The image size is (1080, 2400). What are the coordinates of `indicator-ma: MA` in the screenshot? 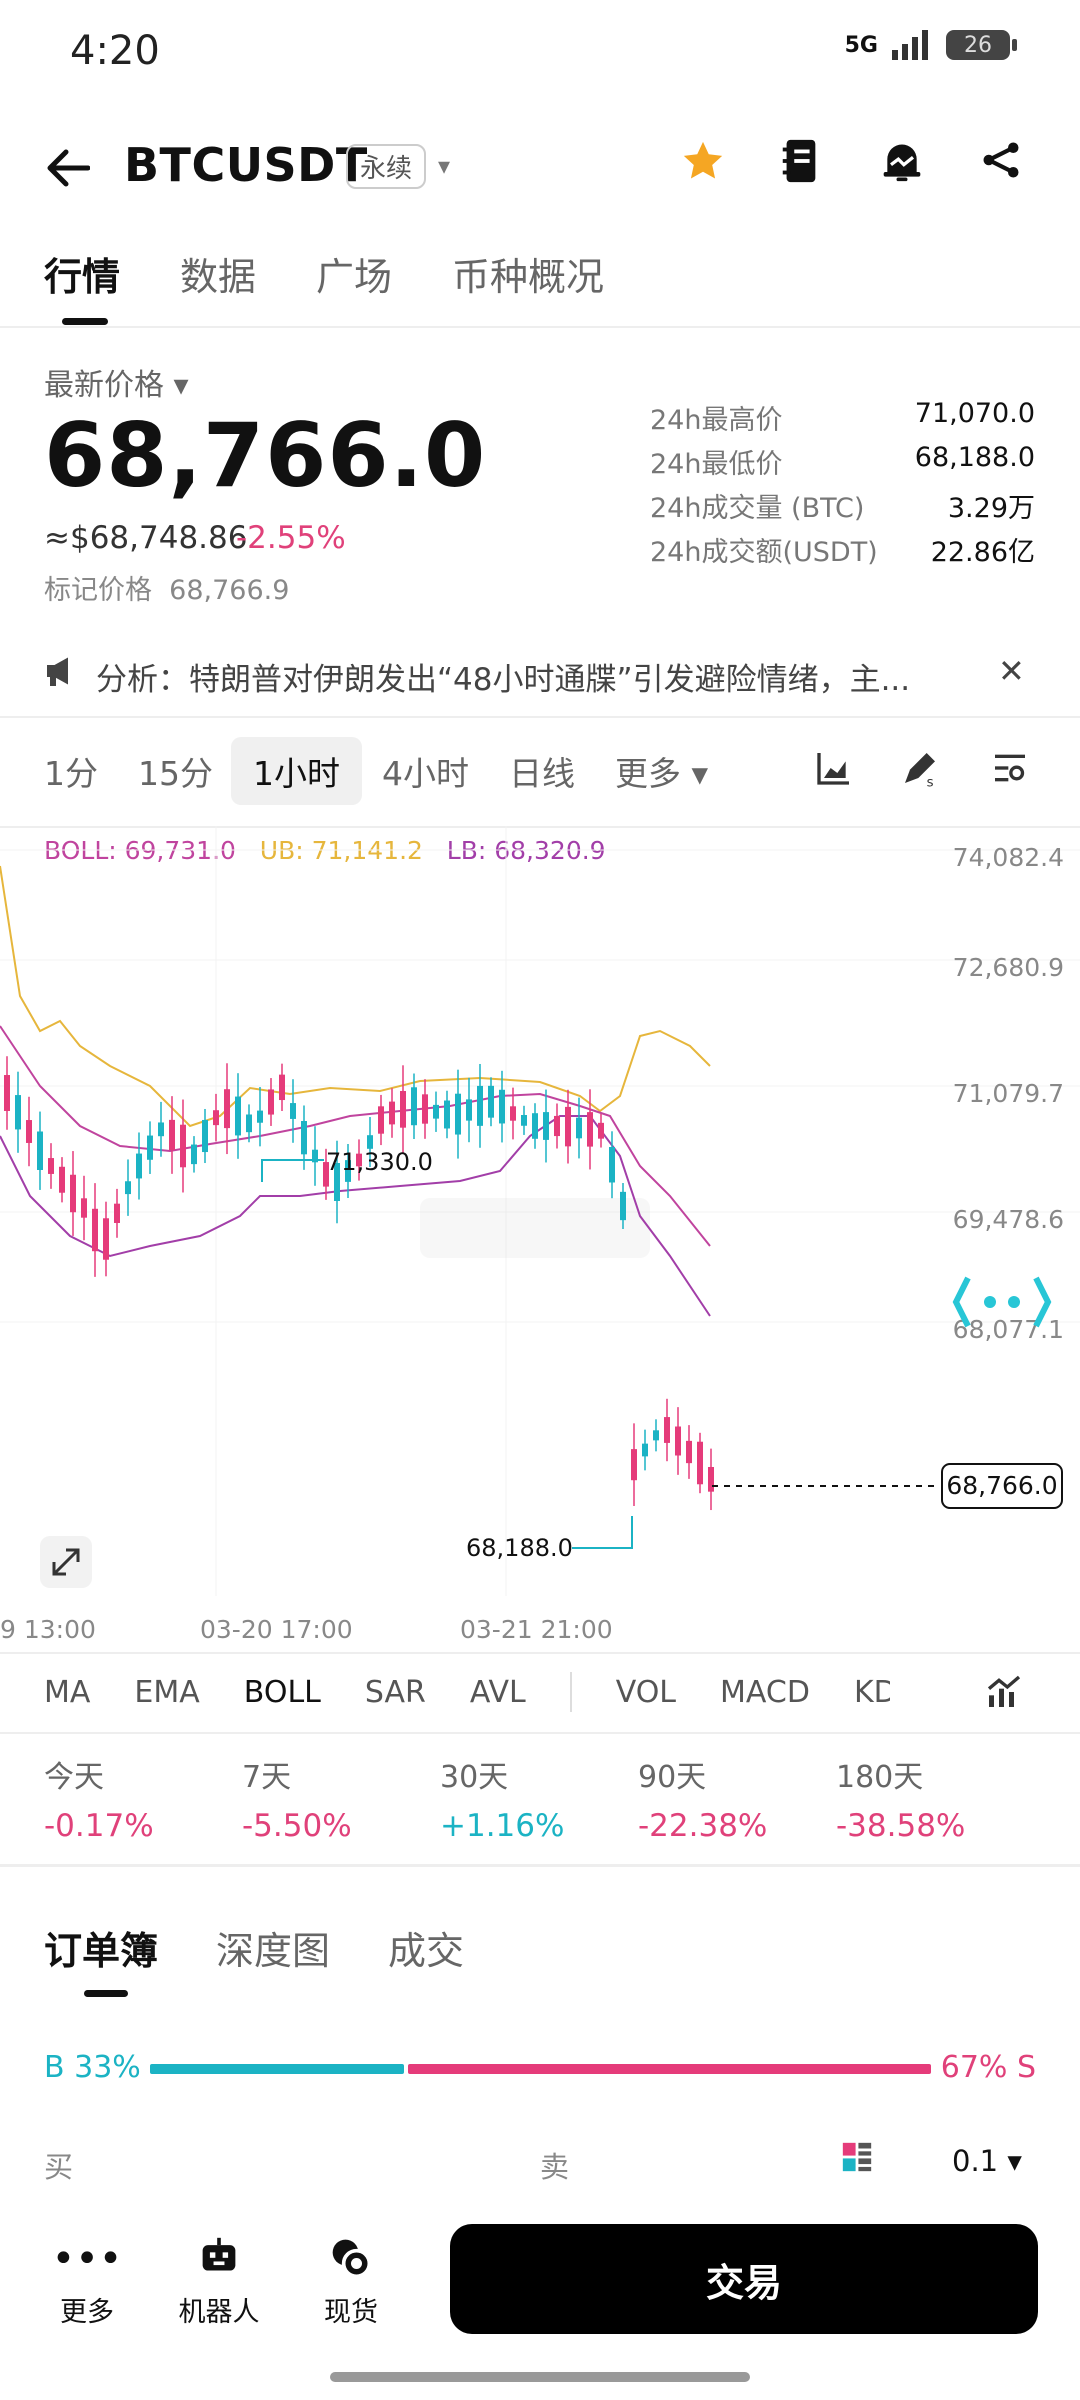 It's located at (67, 1692).